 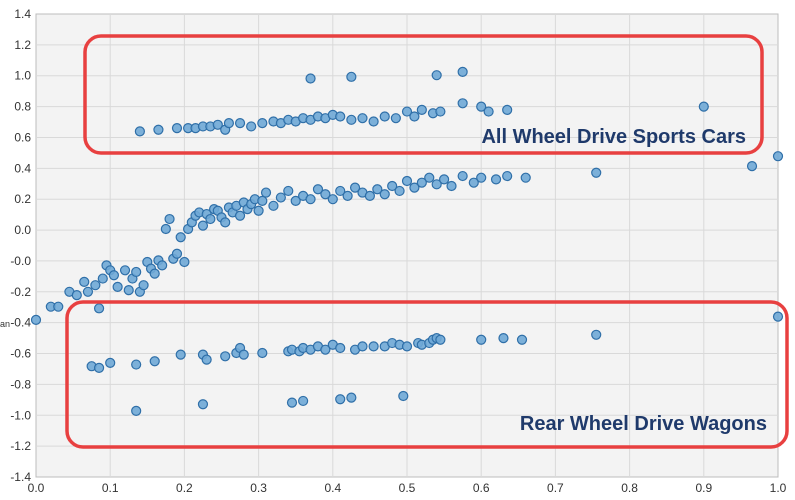 What do you see at coordinates (20, 446) in the screenshot?
I see `y-tick-label: -1.2` at bounding box center [20, 446].